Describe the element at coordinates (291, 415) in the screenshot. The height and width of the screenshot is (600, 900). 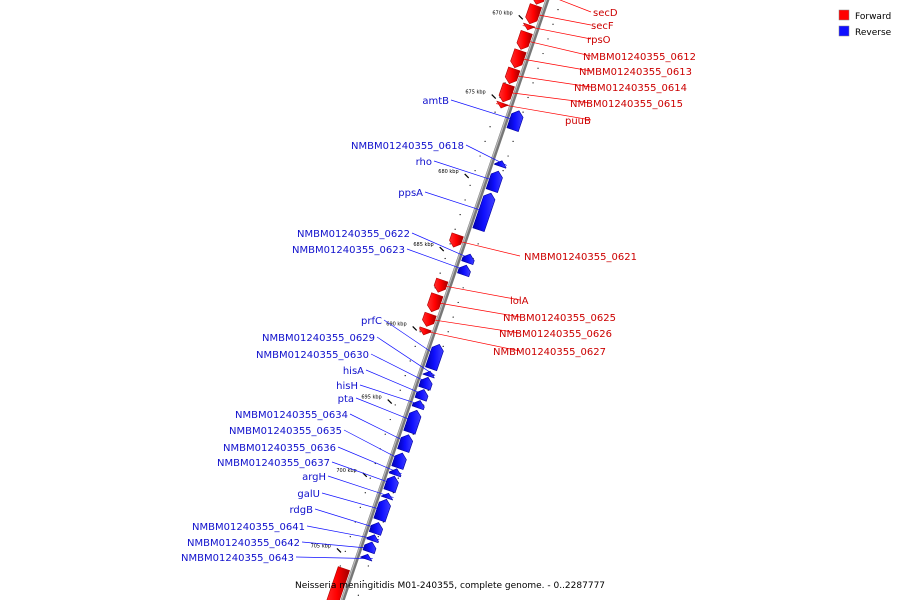
I see `reverse-gene-label: NMBM01240355_0634` at that location.